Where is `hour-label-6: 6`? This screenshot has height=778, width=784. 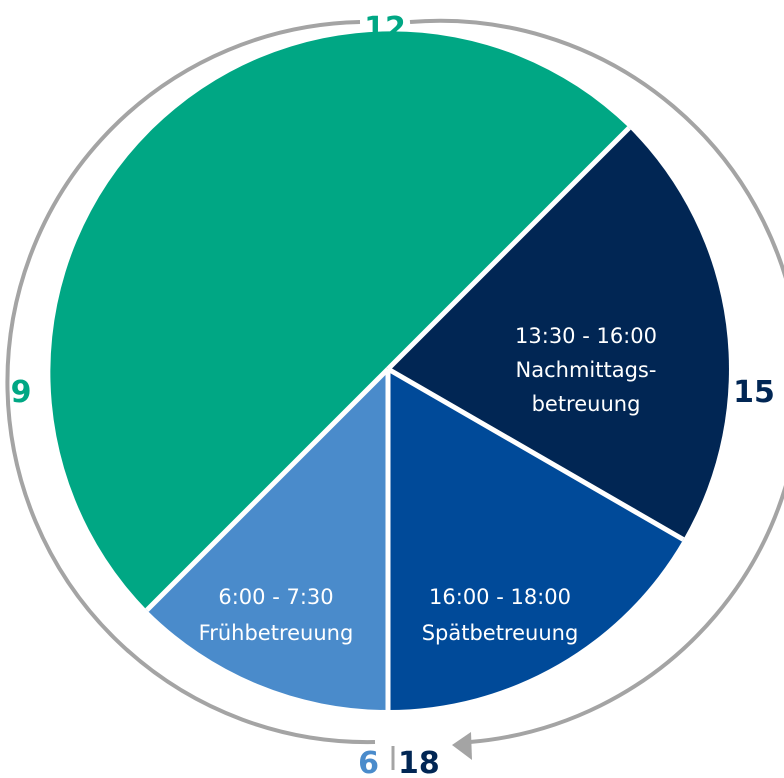
hour-label-6: 6 is located at coordinates (368, 762).